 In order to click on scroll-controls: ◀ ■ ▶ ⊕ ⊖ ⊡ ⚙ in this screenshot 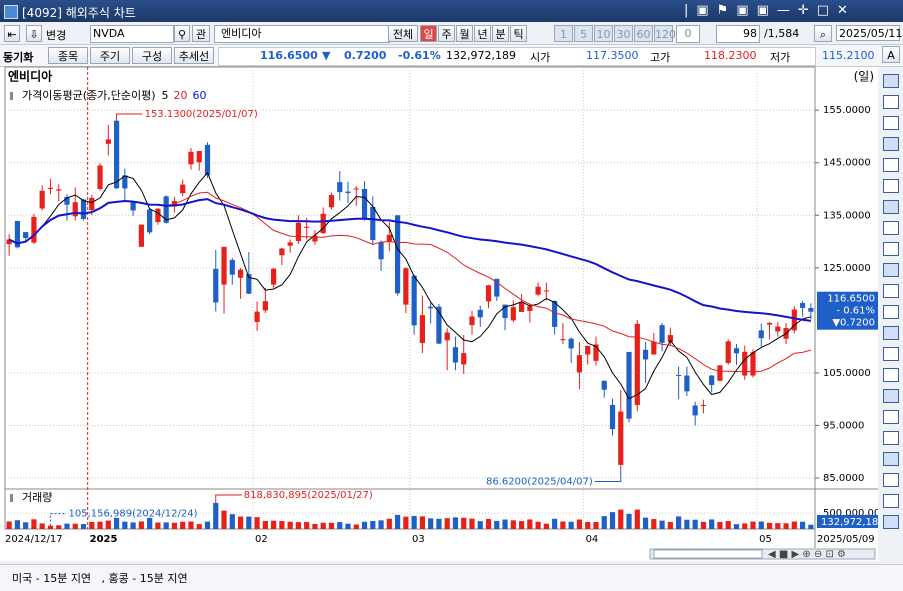, I will do `click(807, 554)`.